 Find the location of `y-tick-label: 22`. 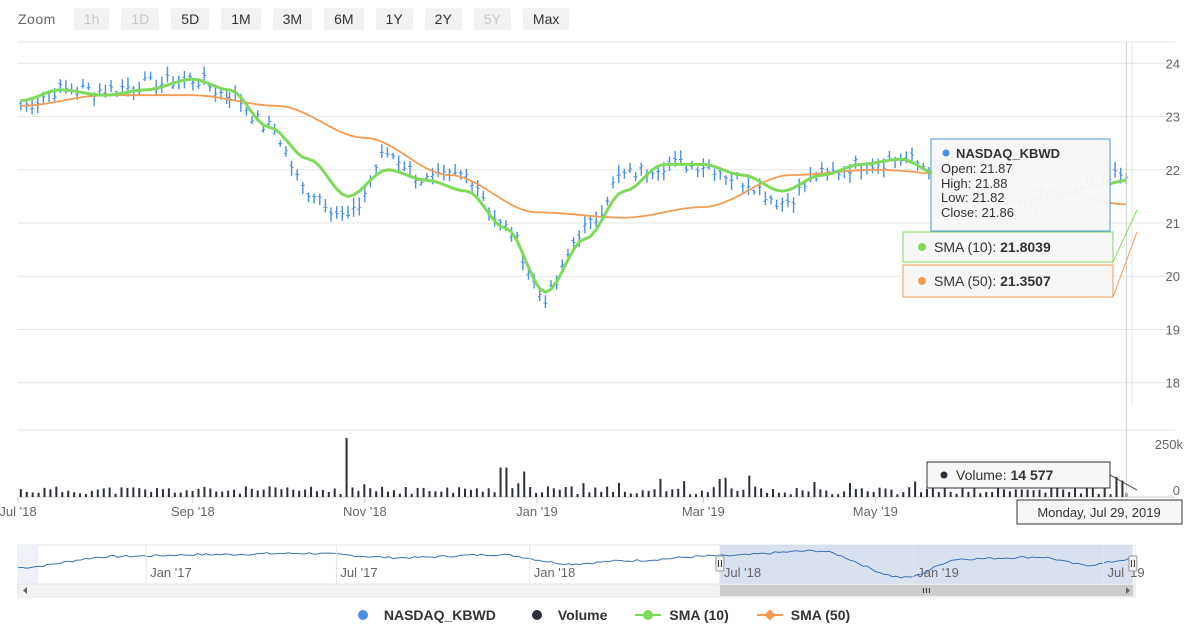

y-tick-label: 22 is located at coordinates (1173, 170).